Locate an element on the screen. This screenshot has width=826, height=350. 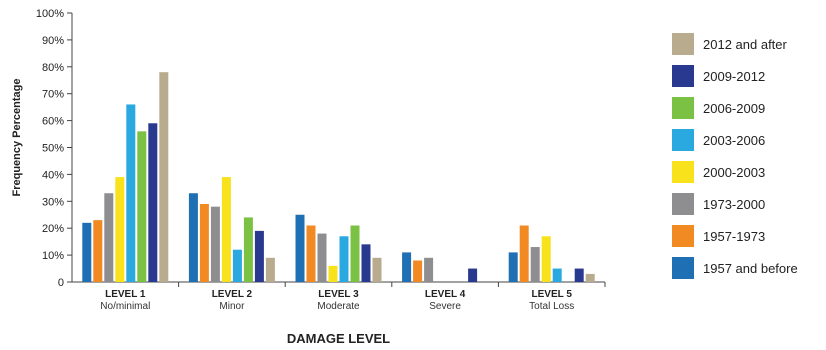
x-tick-label: LEVEL 4 is located at coordinates (445, 294).